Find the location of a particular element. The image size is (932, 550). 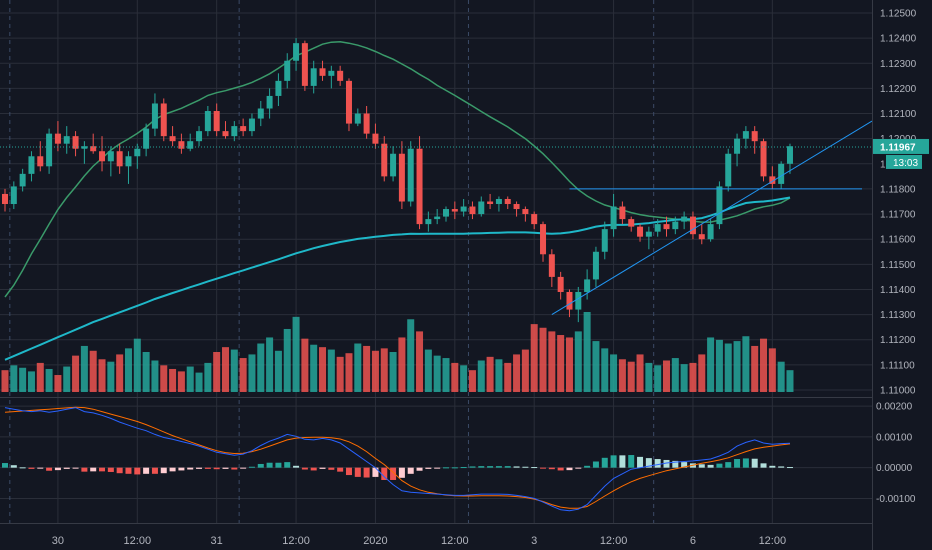

trend-line is located at coordinates (712, 218).